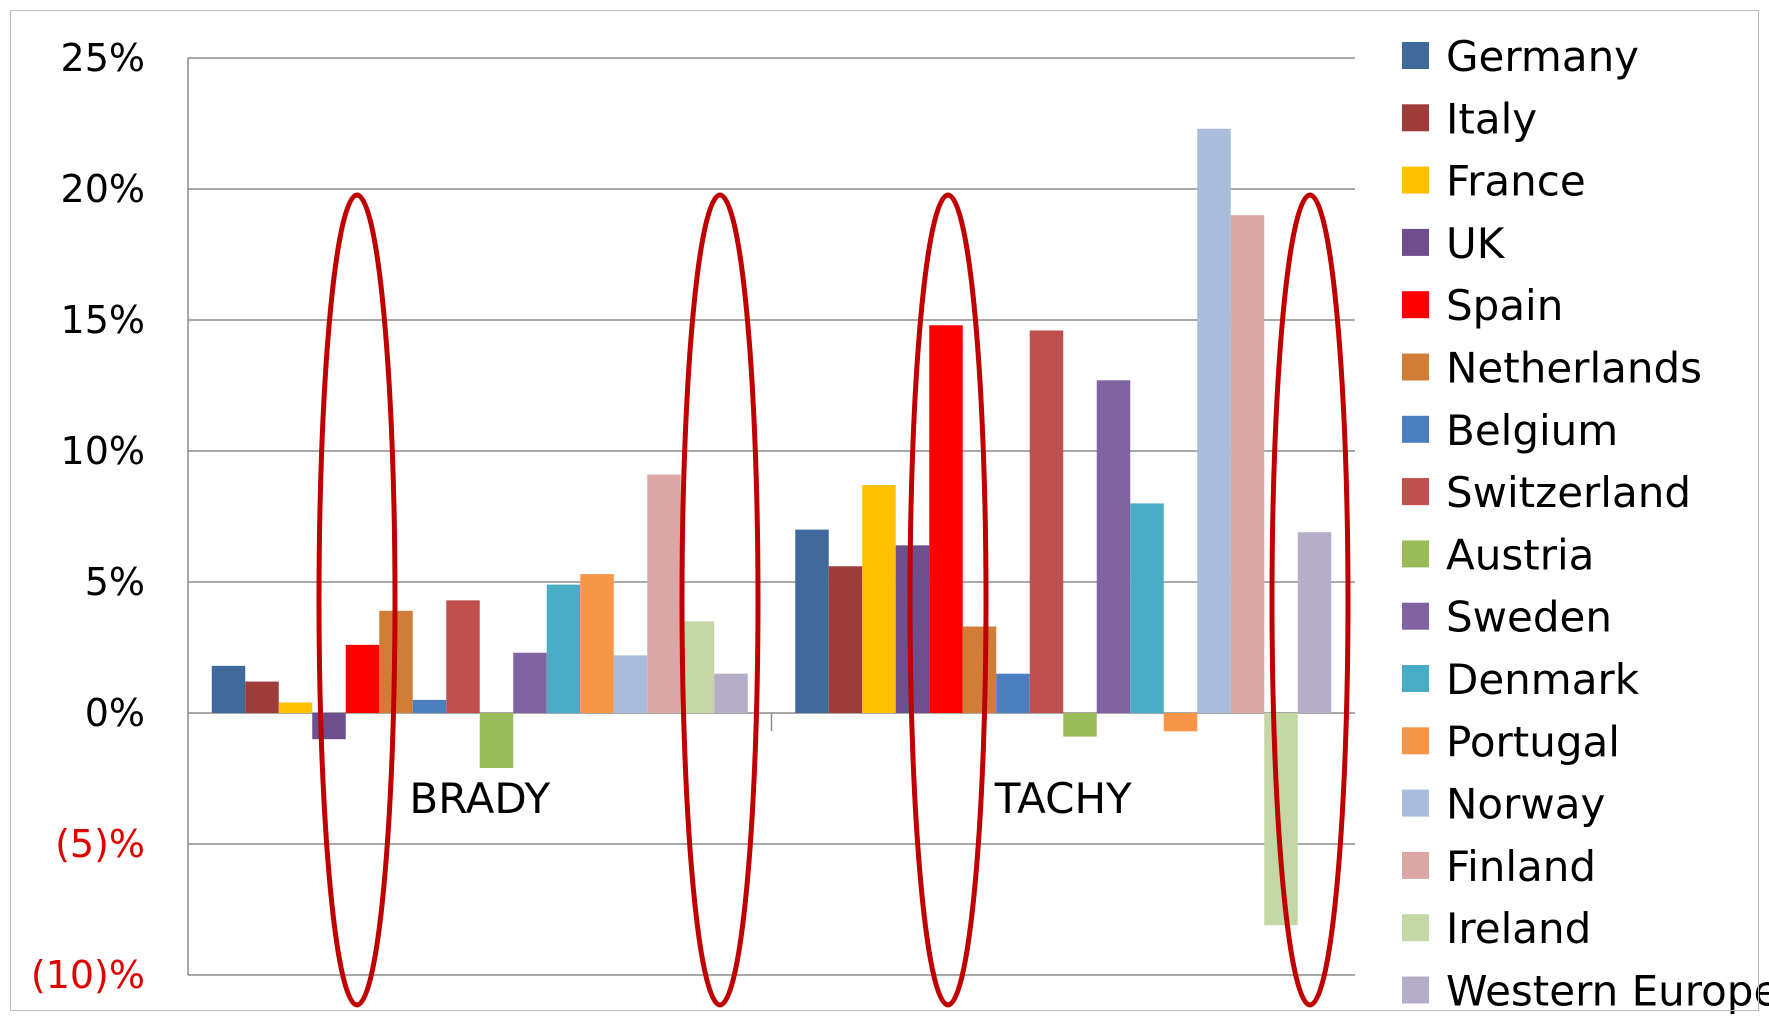 The image size is (1769, 1025). What do you see at coordinates (664, 593) in the screenshot?
I see `bar-brady-finland` at bounding box center [664, 593].